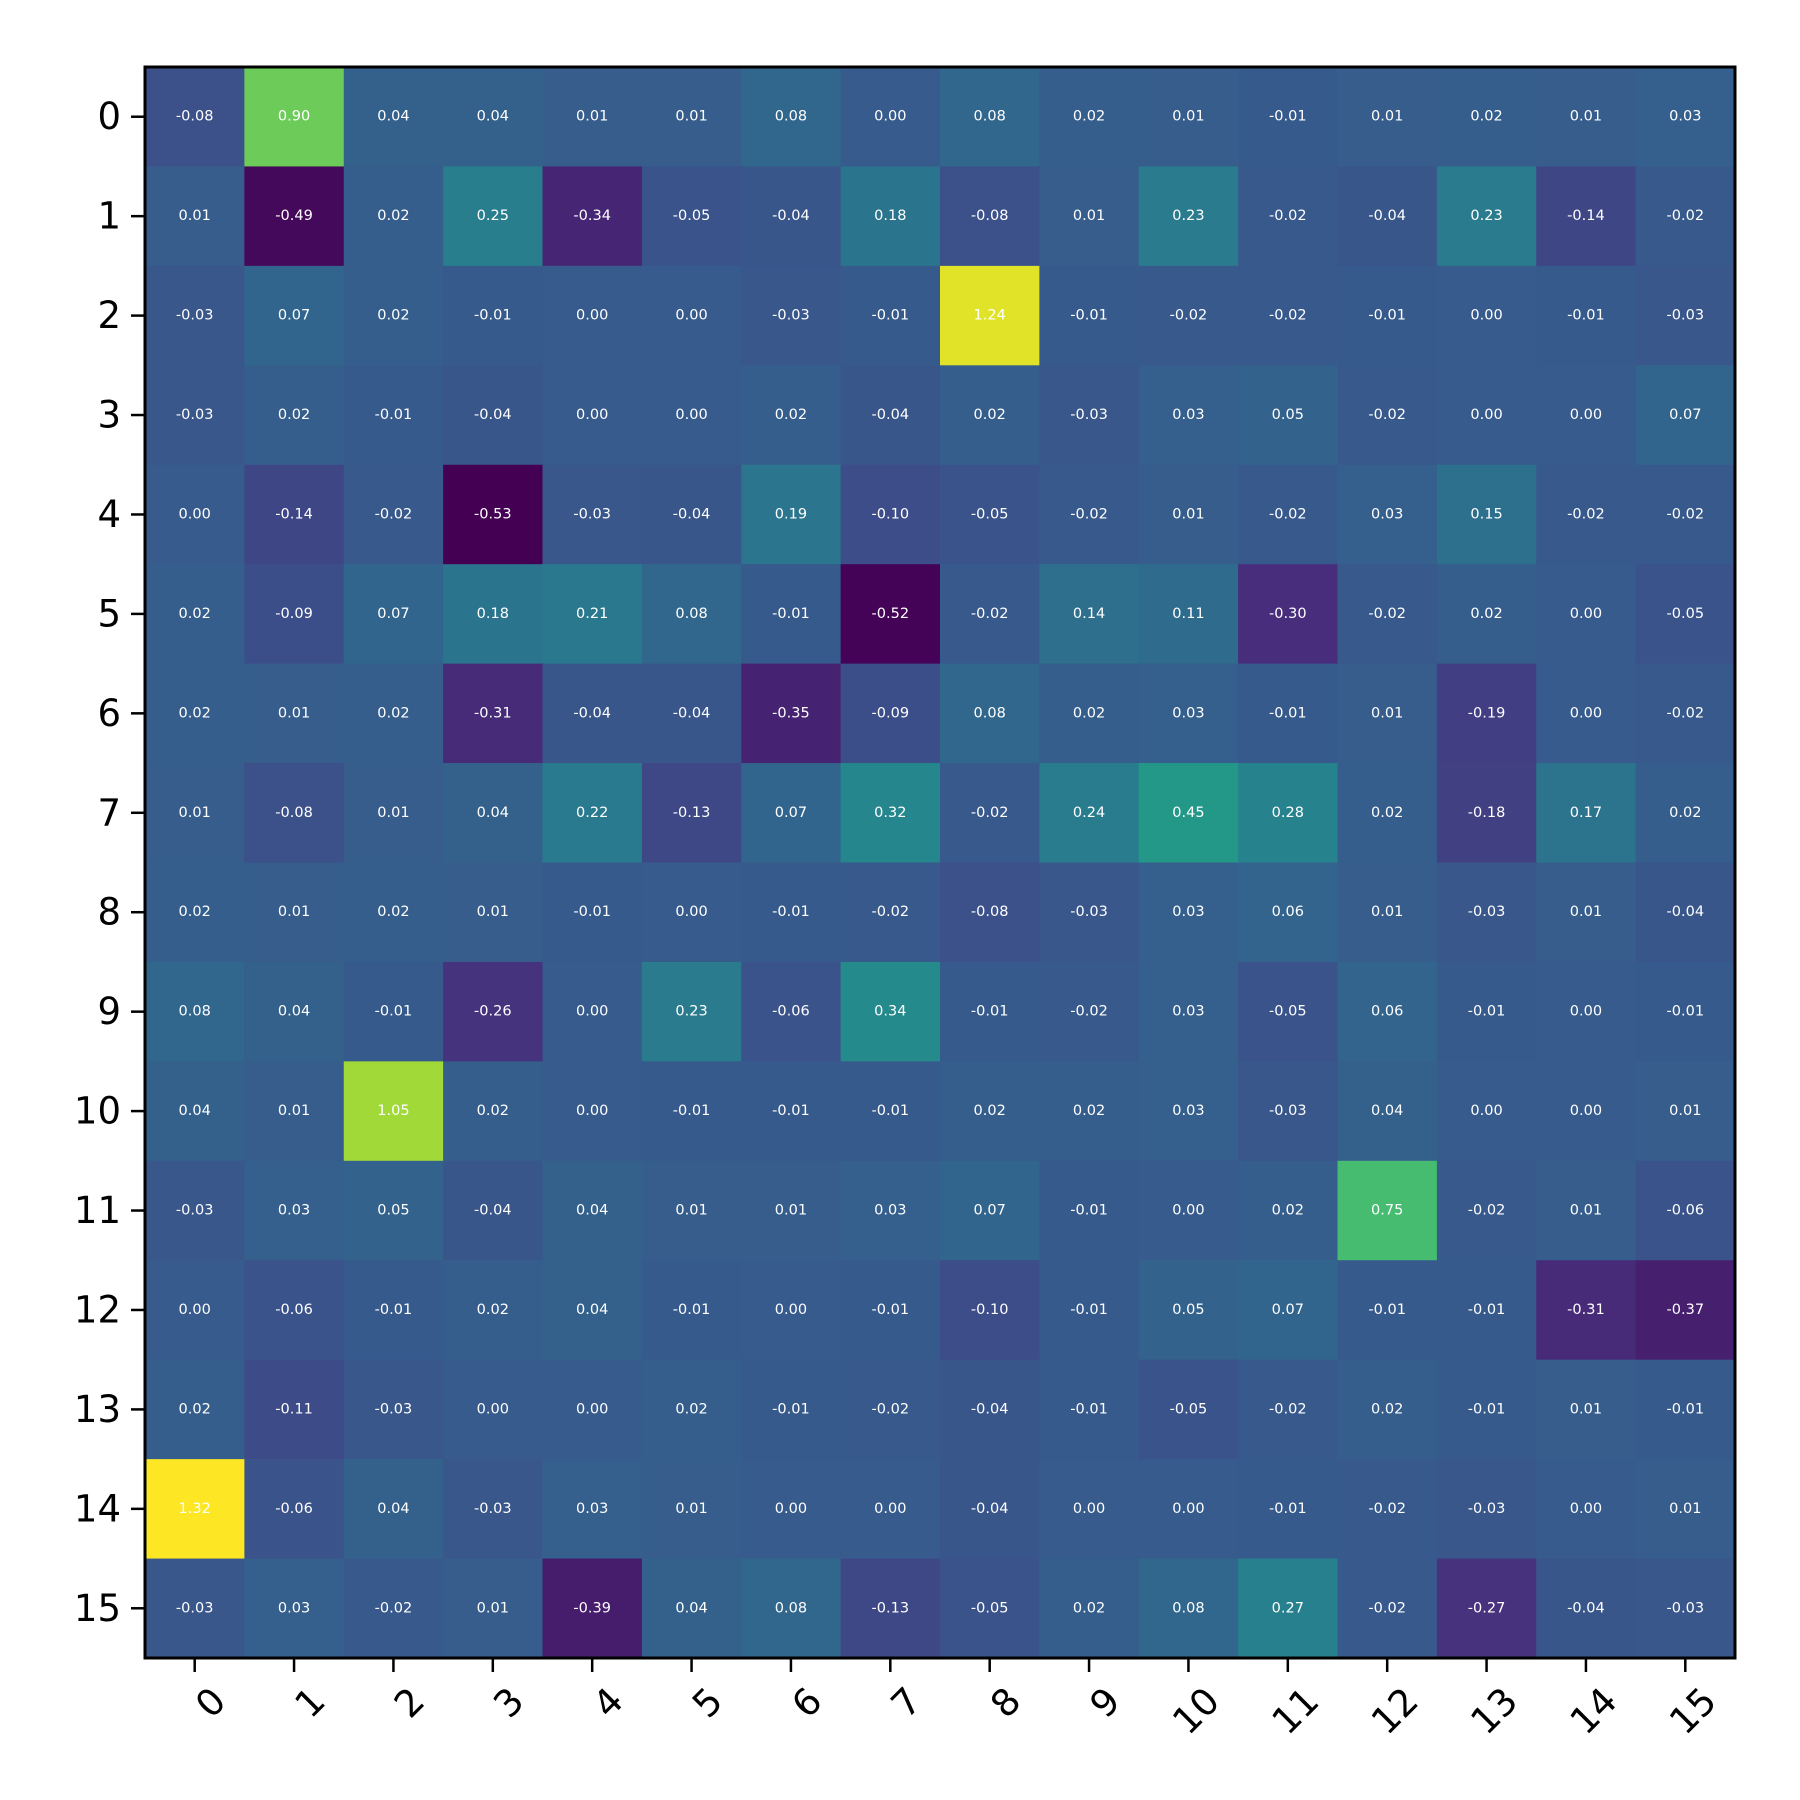 Image resolution: width=1800 pixels, height=1800 pixels. I want to click on cell-value-label: -0.34, so click(592, 216).